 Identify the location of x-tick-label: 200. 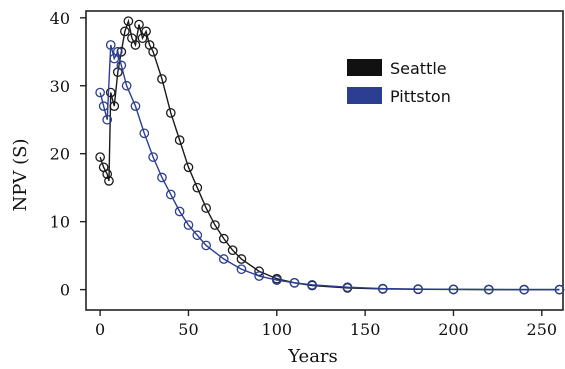
(453, 329).